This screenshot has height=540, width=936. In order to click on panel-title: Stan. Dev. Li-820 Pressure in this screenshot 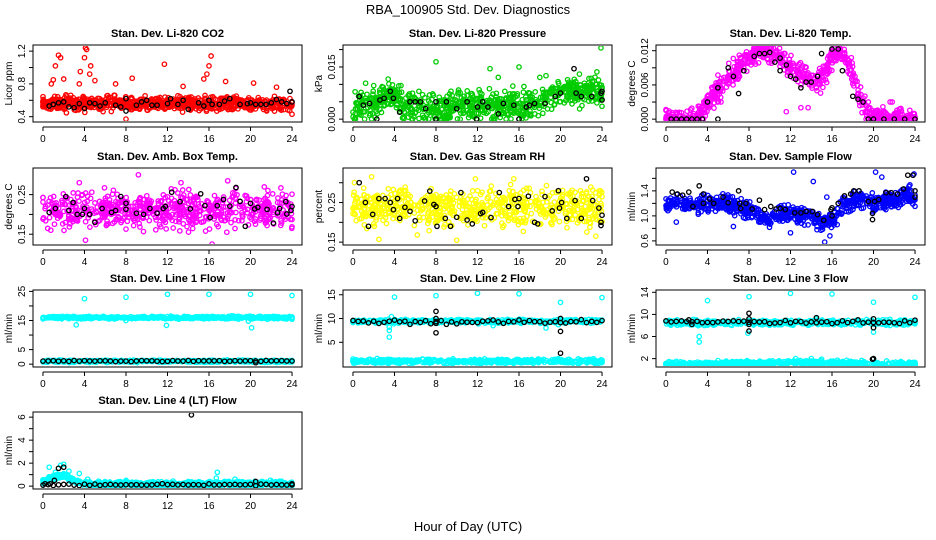, I will do `click(477, 34)`.